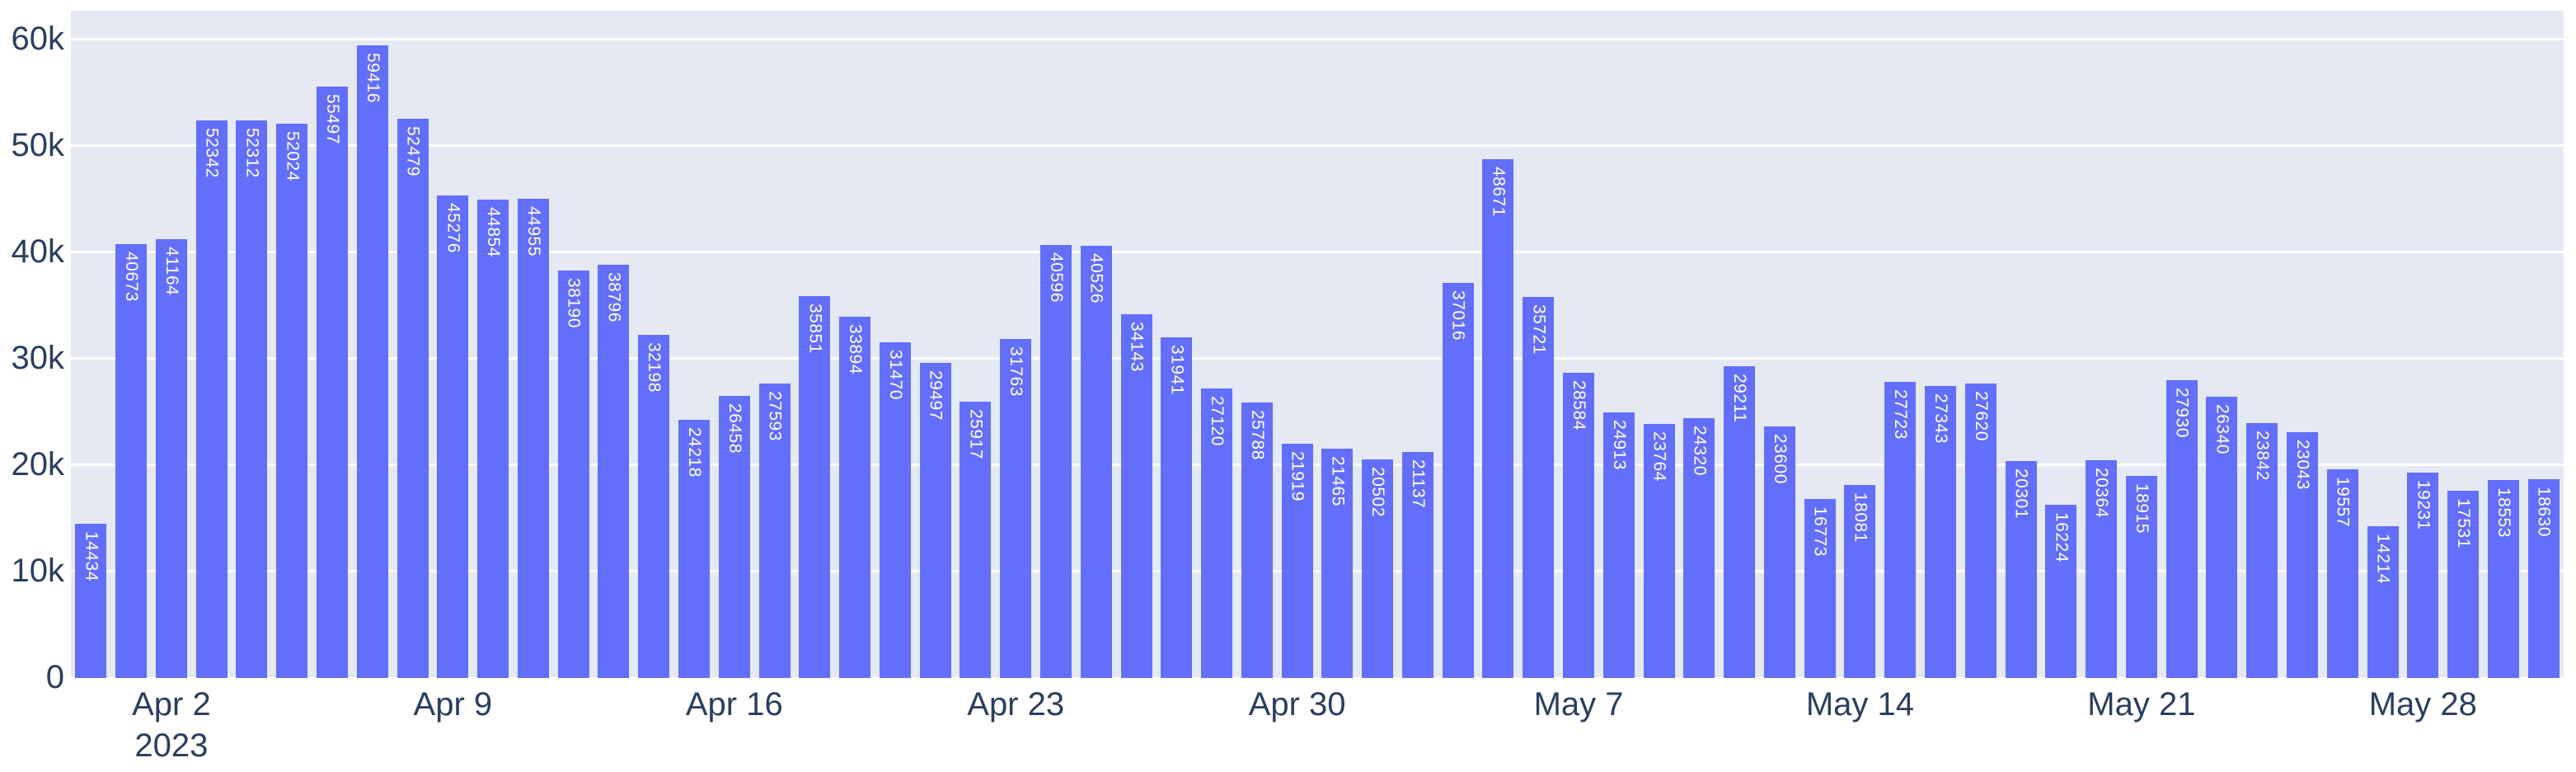 The width and height of the screenshot is (2576, 772). I want to click on x-tick-label: Apr 9, so click(453, 705).